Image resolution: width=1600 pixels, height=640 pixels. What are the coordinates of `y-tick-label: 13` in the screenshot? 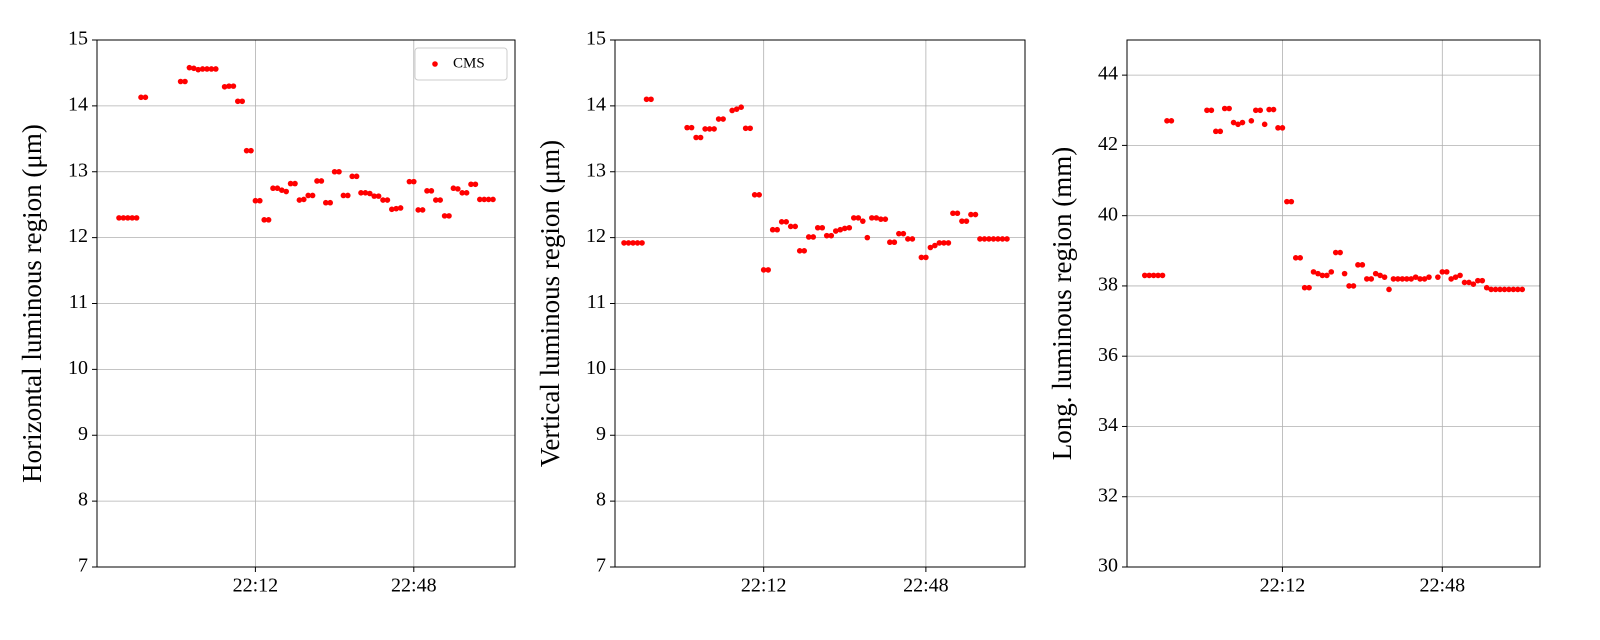 It's located at (596, 170).